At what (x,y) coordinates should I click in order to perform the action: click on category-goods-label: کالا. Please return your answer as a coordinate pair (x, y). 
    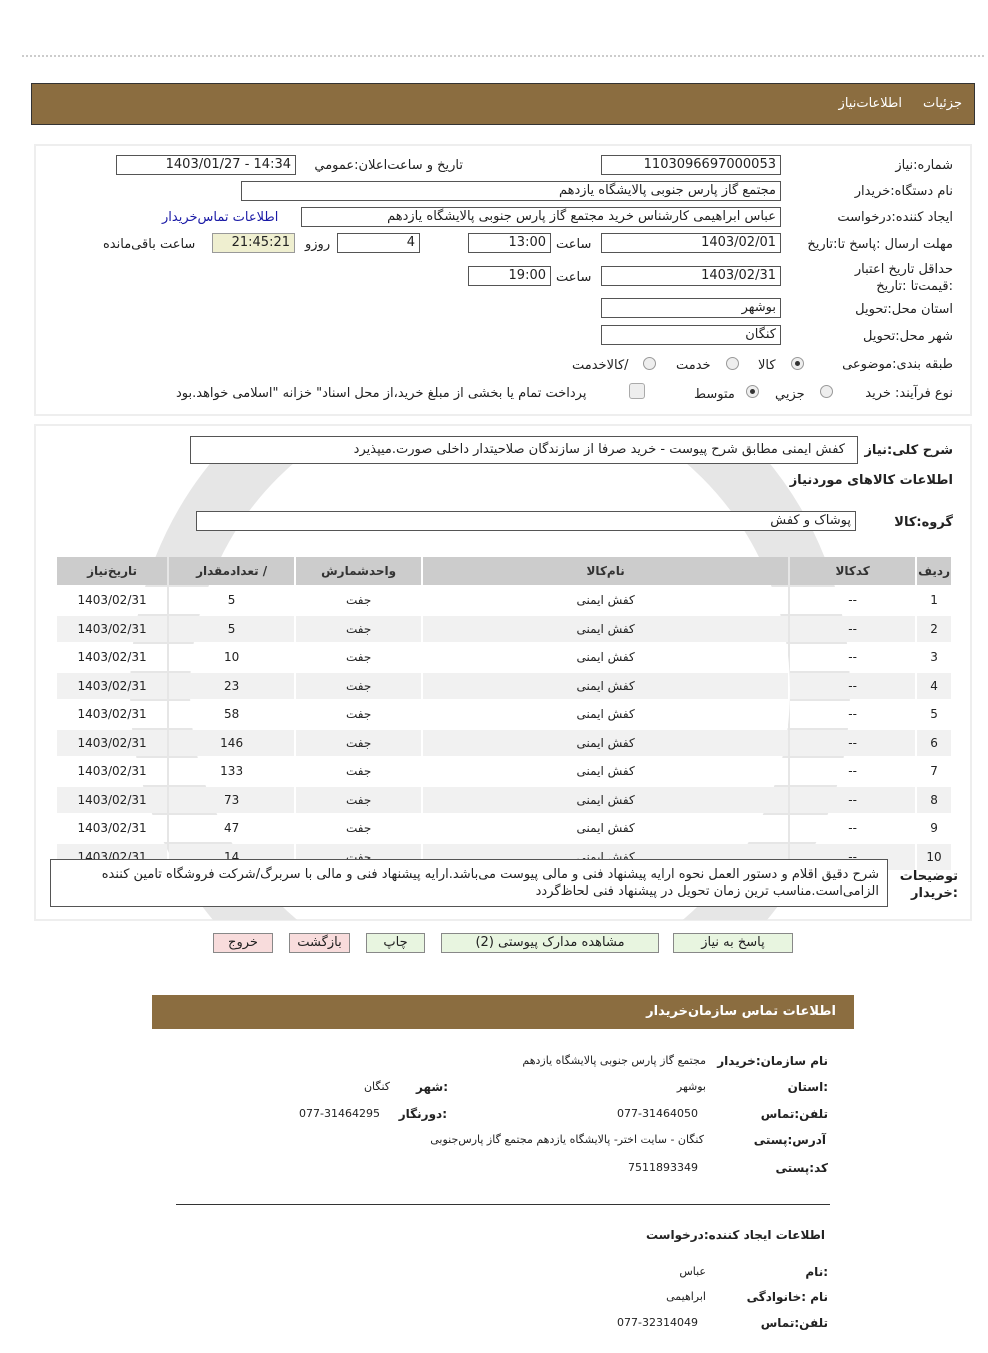
    Looking at the image, I should click on (767, 365).